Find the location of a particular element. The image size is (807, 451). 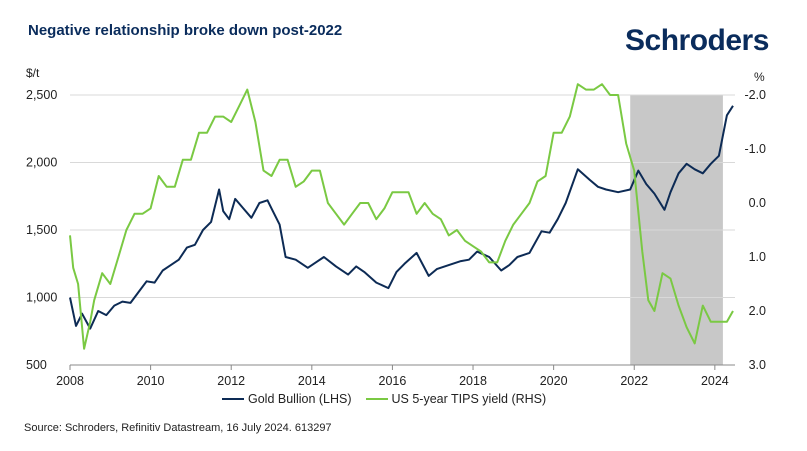

right-tick-label: 2.0 is located at coordinates (757, 311).